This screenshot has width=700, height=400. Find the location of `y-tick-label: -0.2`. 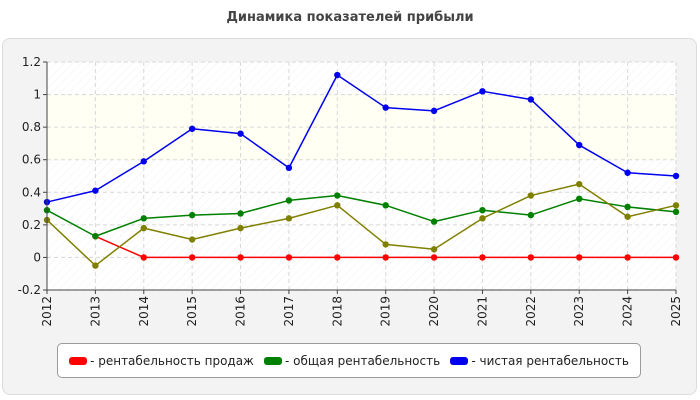

y-tick-label: -0.2 is located at coordinates (29, 290).